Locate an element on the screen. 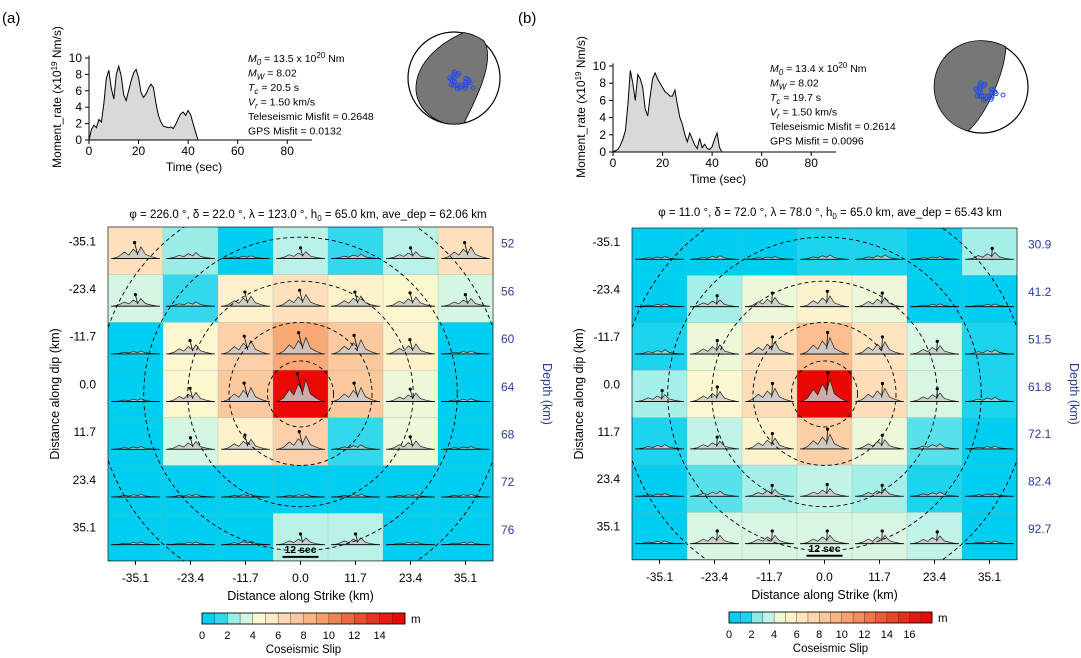 This screenshot has height=658, width=1081. y-tick-label: -11.7 is located at coordinates (607, 337).